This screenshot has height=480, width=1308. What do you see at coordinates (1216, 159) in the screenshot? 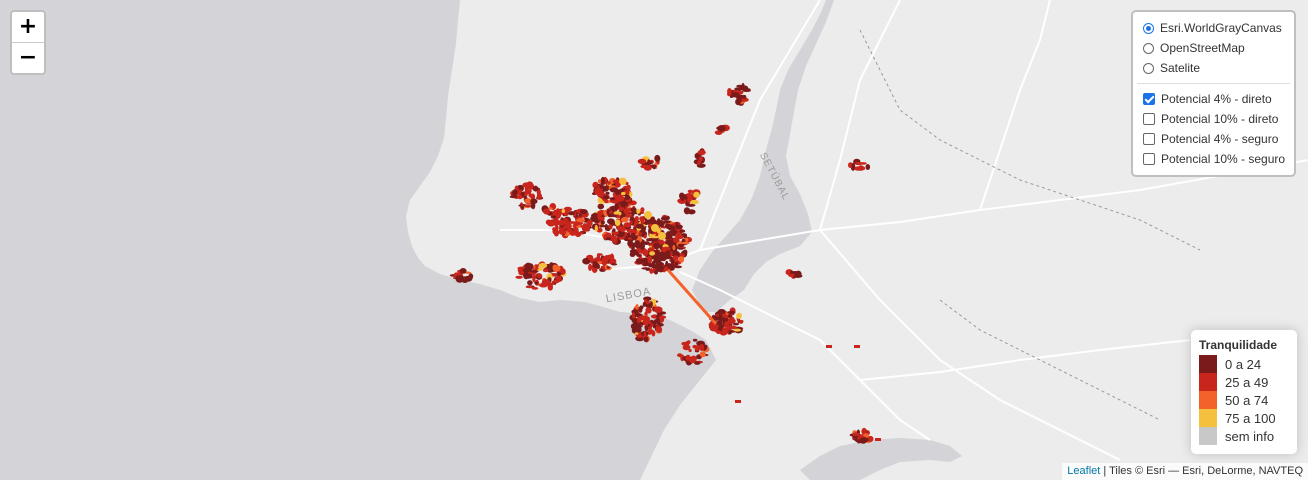
I see `overlay-option-10-seguro: Potencial 10% - seguro` at bounding box center [1216, 159].